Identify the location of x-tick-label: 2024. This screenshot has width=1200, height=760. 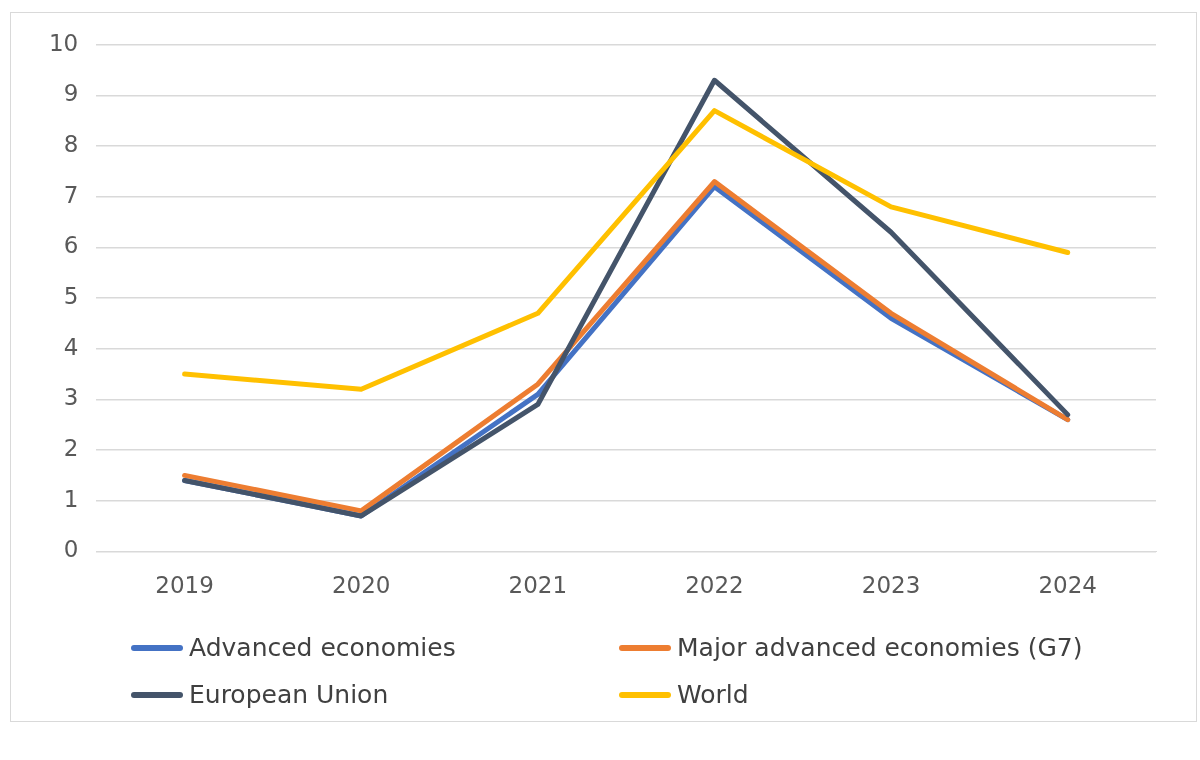
(1067, 585).